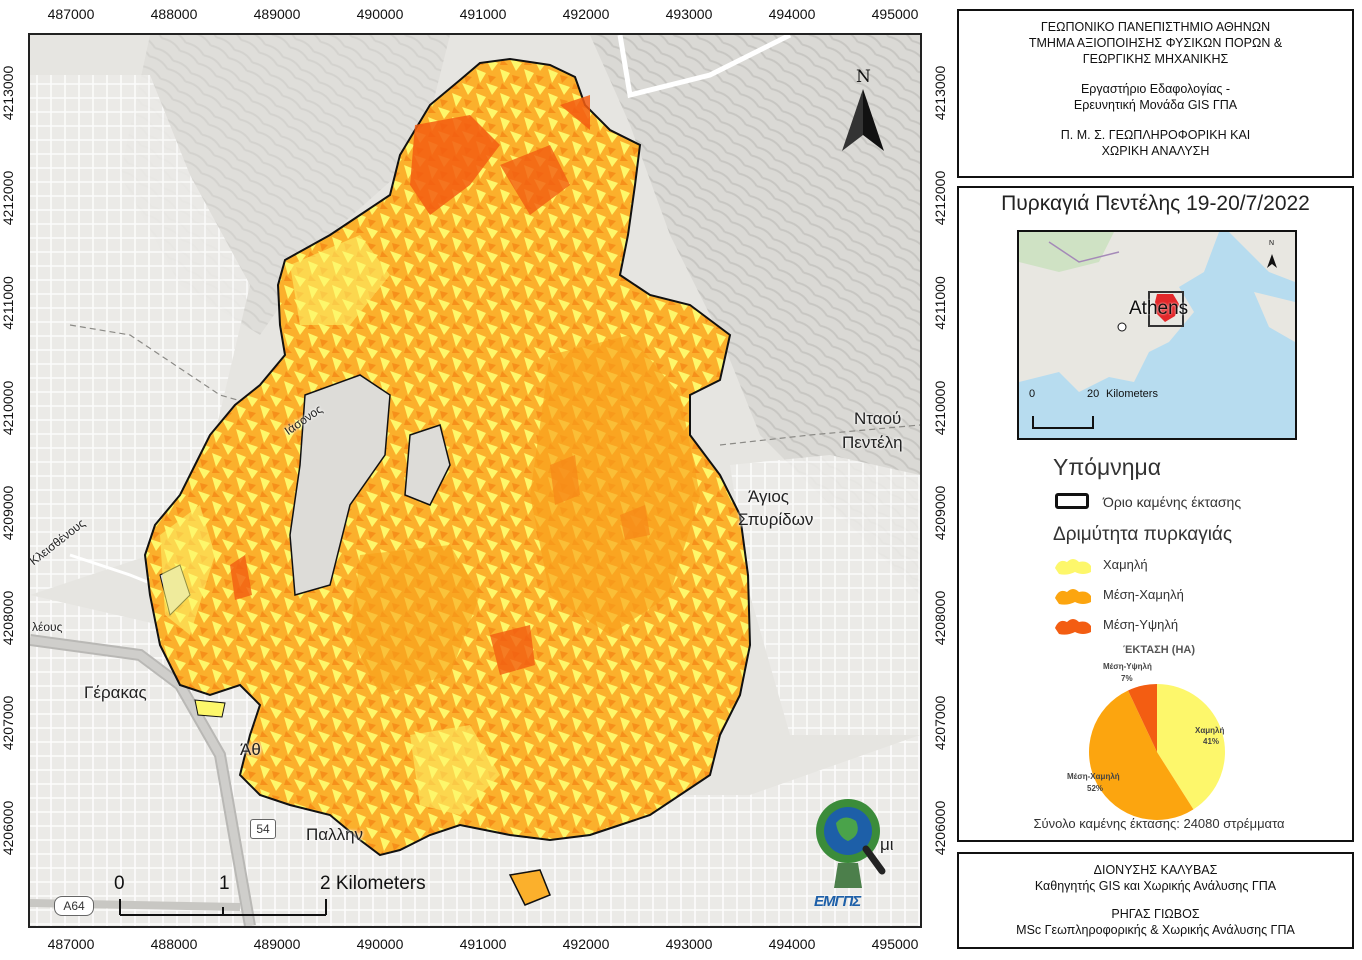  What do you see at coordinates (895, 14) in the screenshot?
I see `x-tick-top-495000: 495000` at bounding box center [895, 14].